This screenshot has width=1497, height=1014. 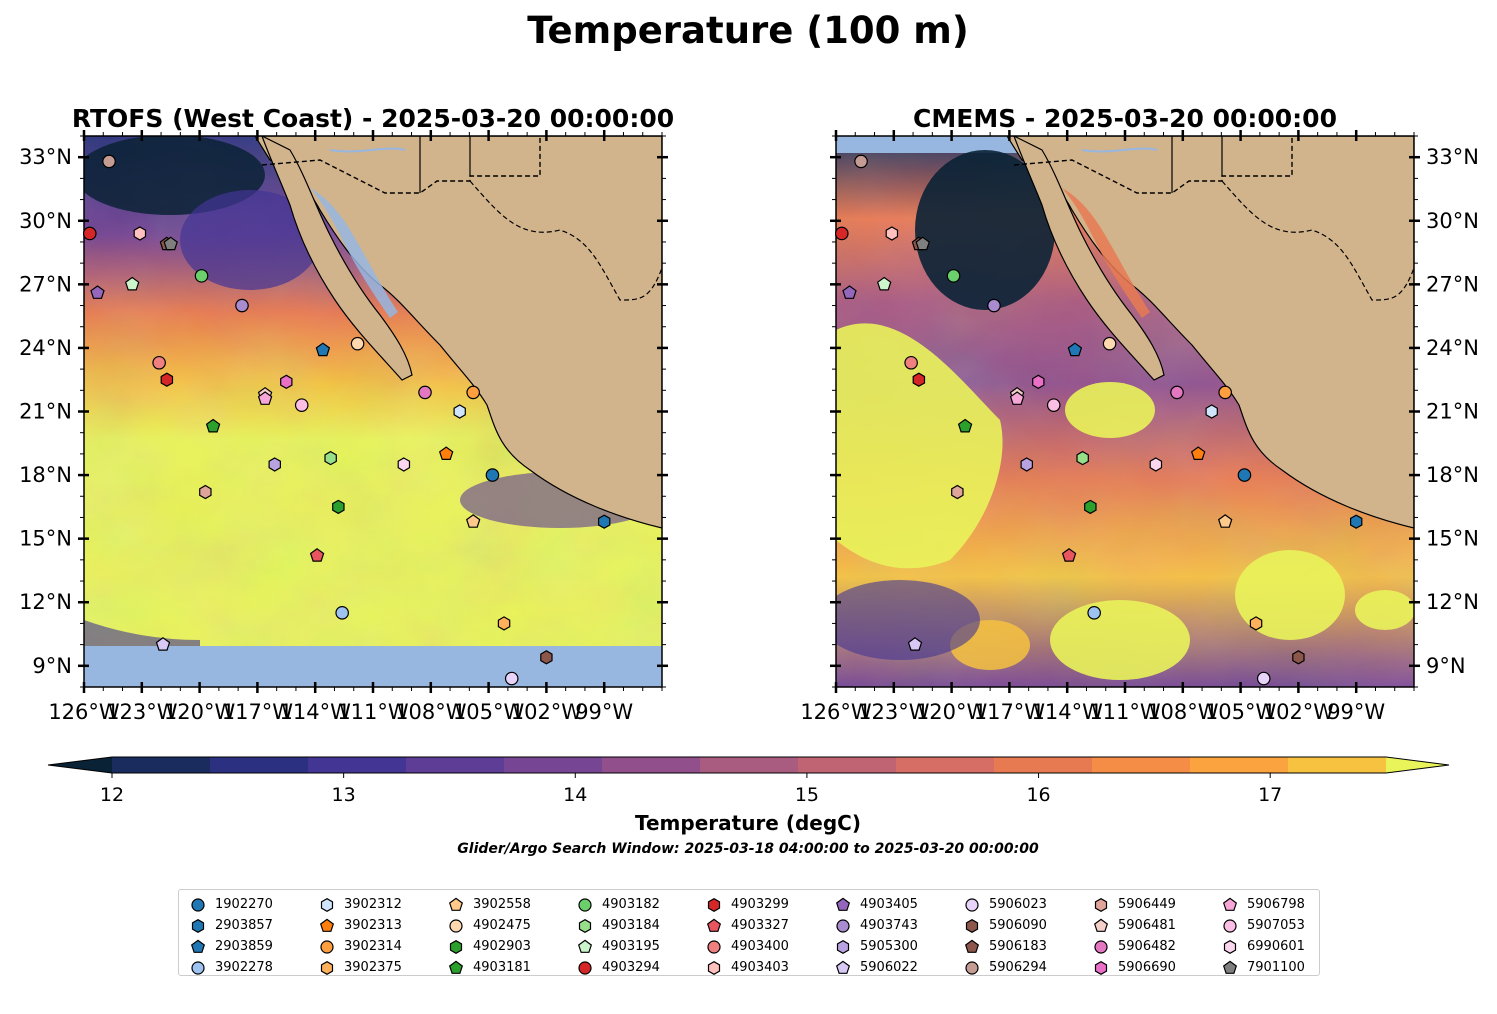 I want to click on float-marker-5906449-rtofs, so click(x=205, y=492).